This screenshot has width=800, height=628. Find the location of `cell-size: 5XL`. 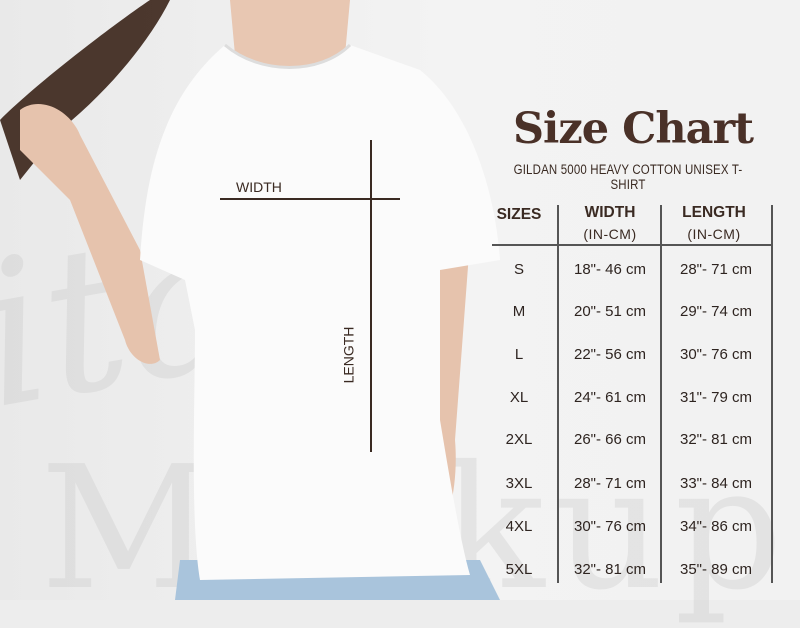

cell-size: 5XL is located at coordinates (519, 569).